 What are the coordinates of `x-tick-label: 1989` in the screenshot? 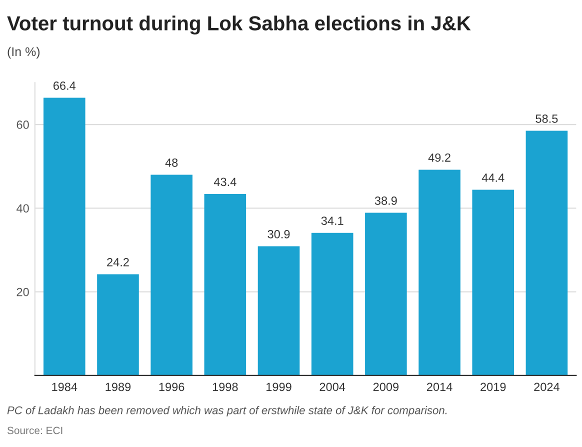 It's located at (118, 387).